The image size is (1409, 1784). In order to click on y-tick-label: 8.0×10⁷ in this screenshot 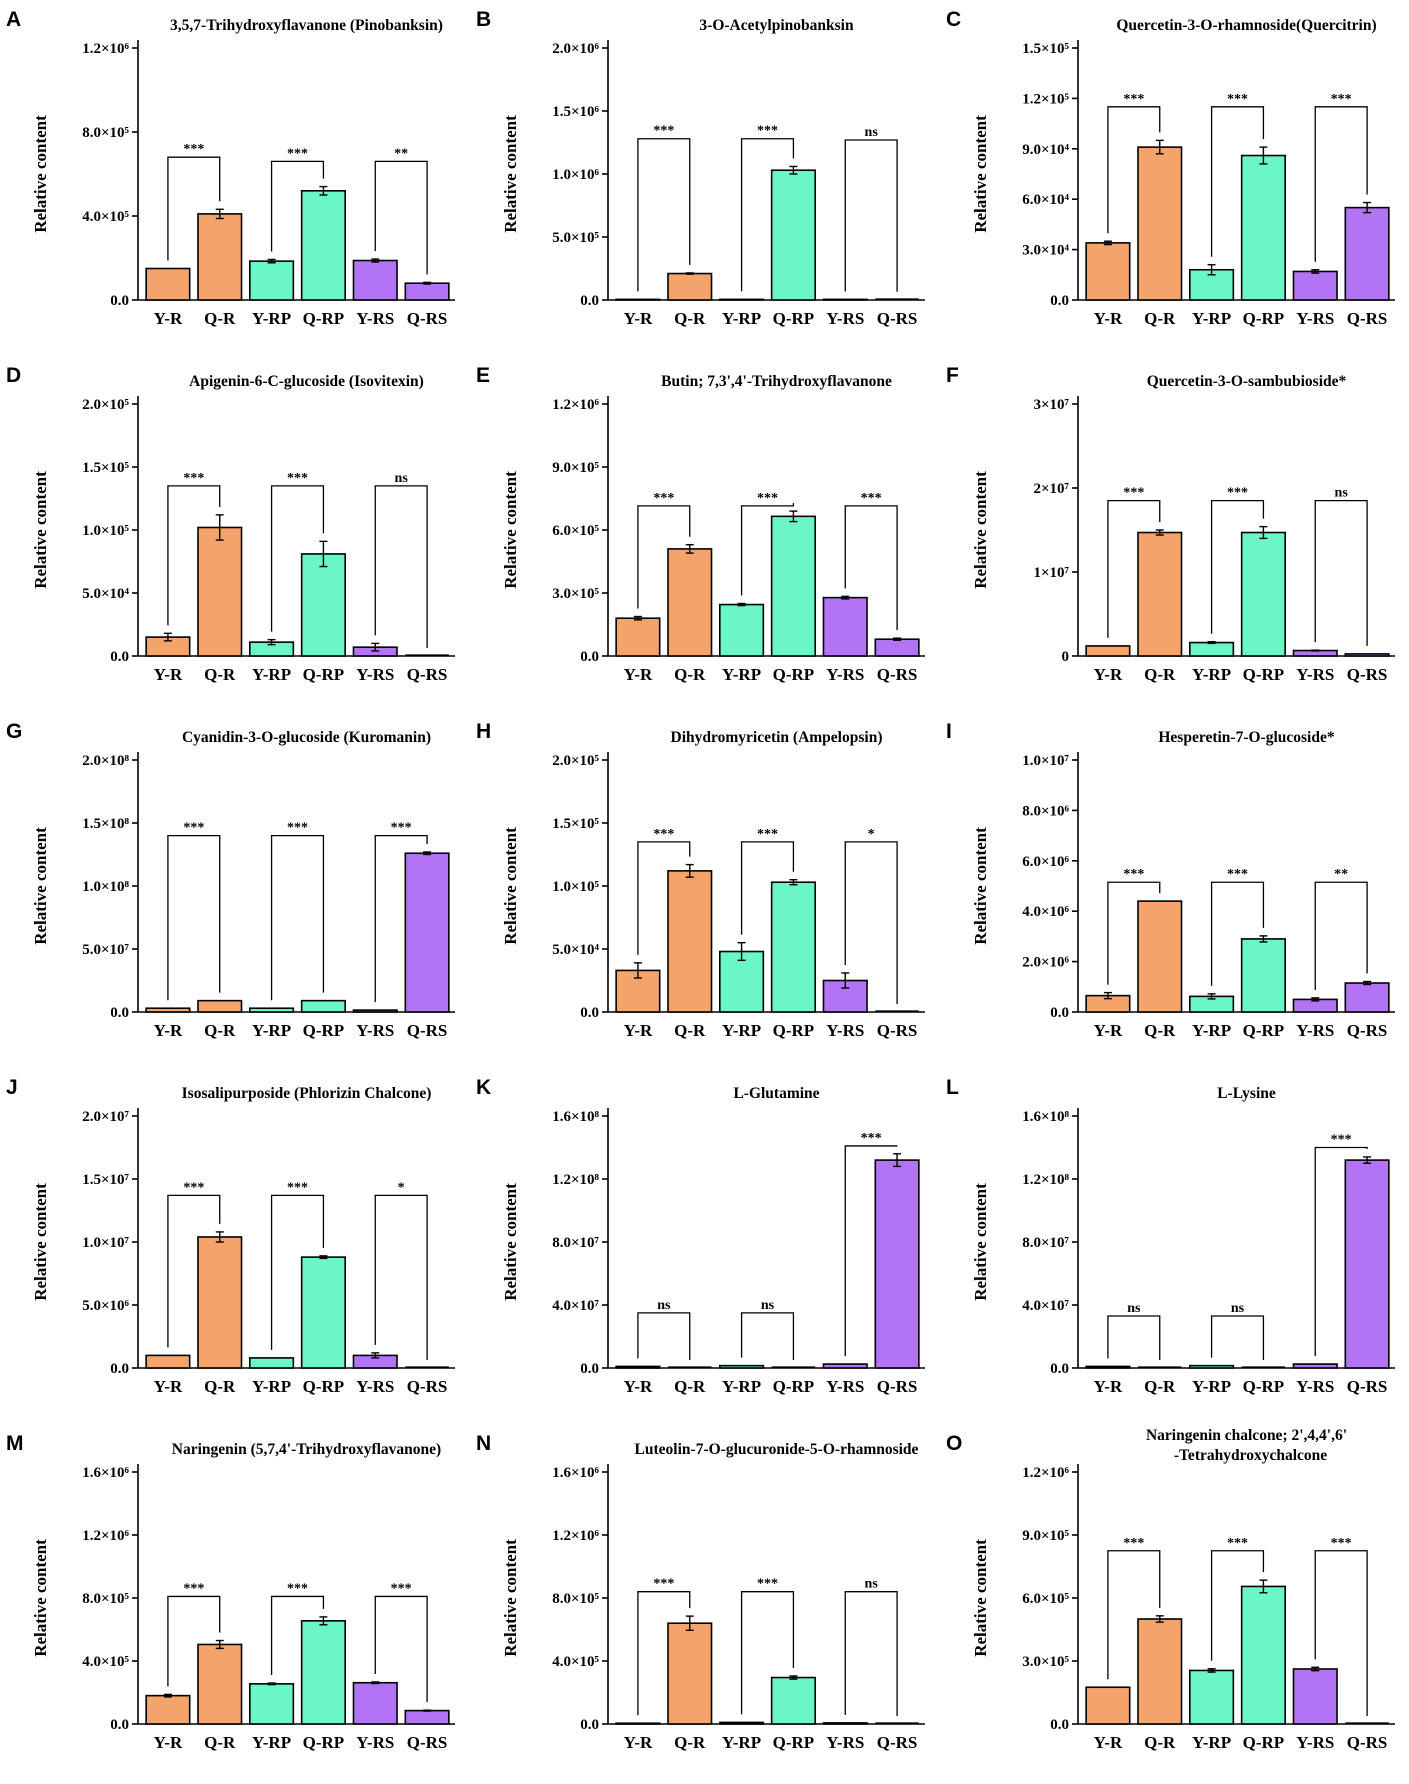, I will do `click(1045, 1243)`.